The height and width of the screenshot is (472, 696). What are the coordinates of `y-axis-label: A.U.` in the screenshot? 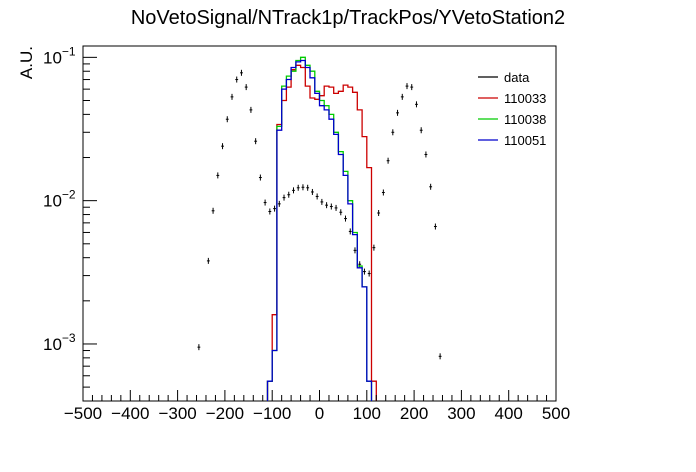 It's located at (26, 62).